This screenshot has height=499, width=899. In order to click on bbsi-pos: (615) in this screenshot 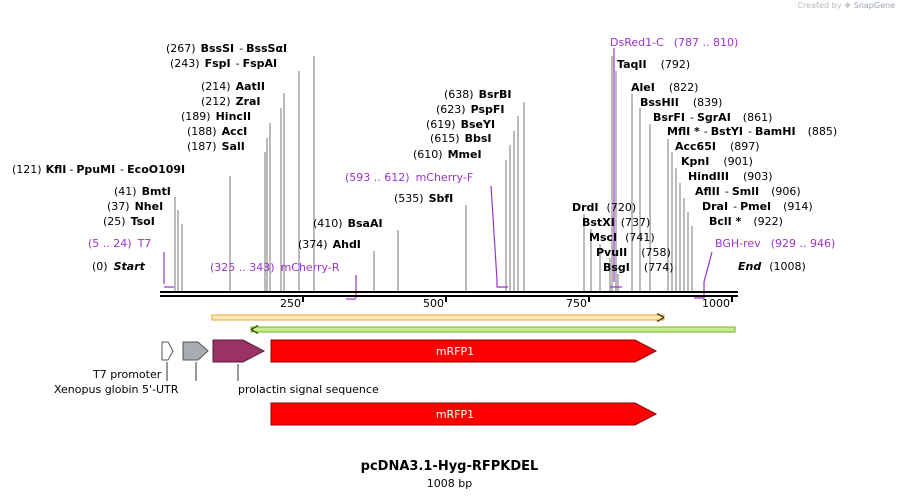, I will do `click(445, 138)`.